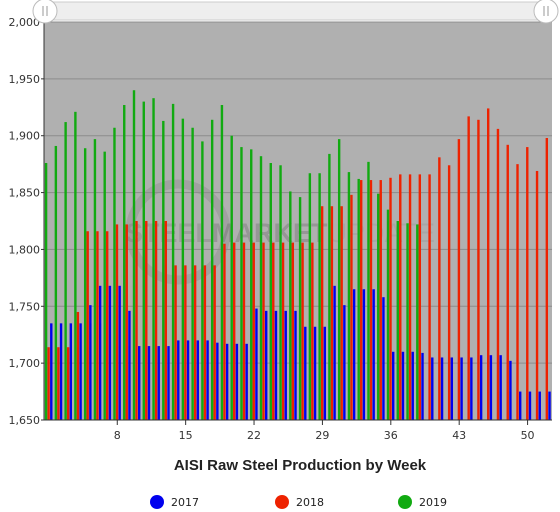 This screenshot has height=512, width=560. I want to click on y-tick-label: 1,900, so click(25, 136).